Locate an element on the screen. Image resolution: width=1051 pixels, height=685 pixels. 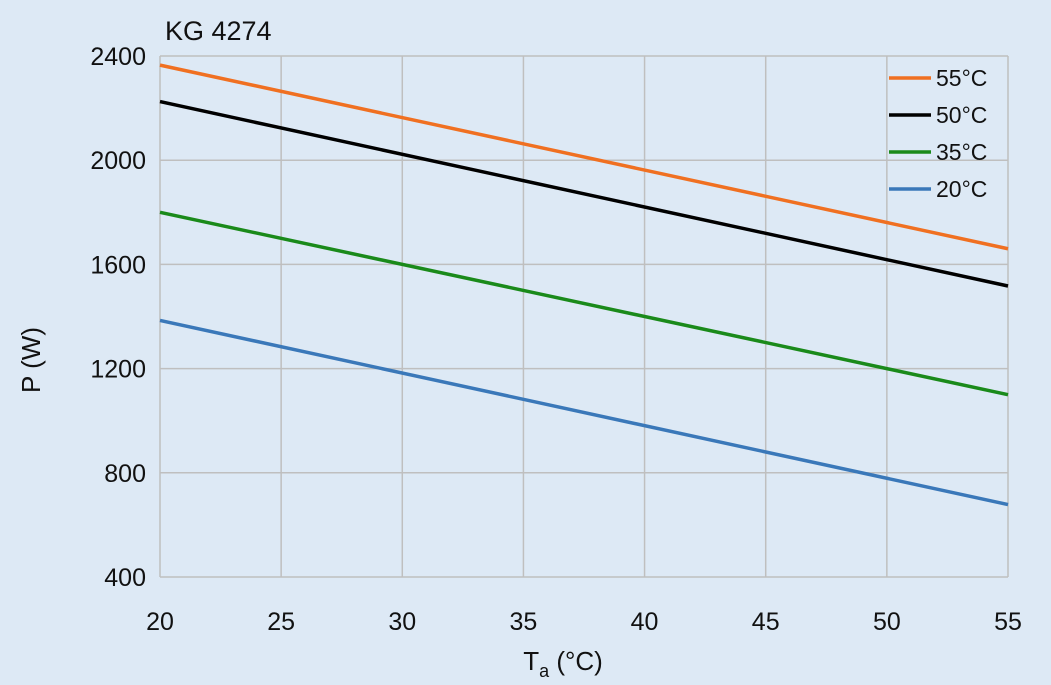
y-tick-label: 2000 is located at coordinates (118, 161).